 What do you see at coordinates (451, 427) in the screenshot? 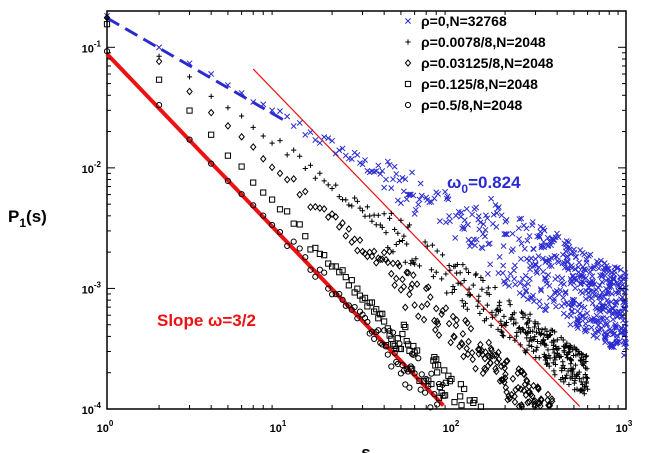
I see `x-tick-label: 102` at bounding box center [451, 427].